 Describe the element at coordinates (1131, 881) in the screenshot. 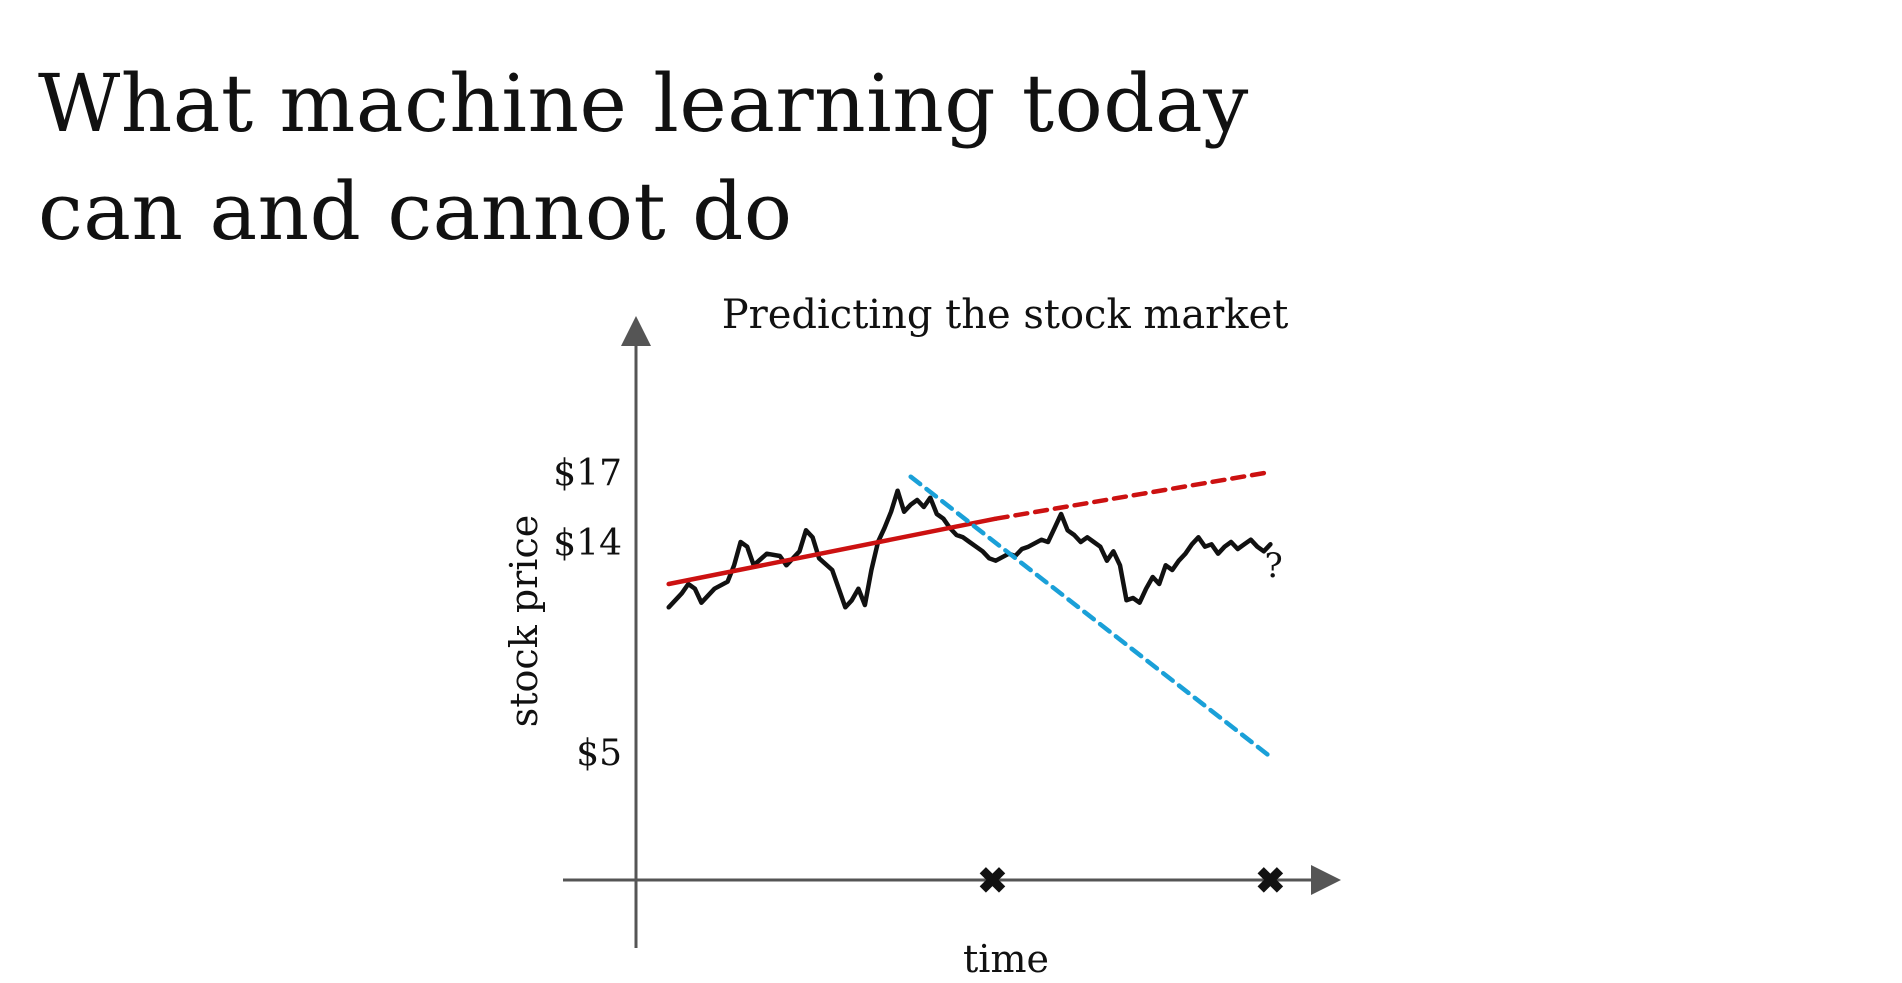

I see `x-markers: ✖ ✖` at that location.